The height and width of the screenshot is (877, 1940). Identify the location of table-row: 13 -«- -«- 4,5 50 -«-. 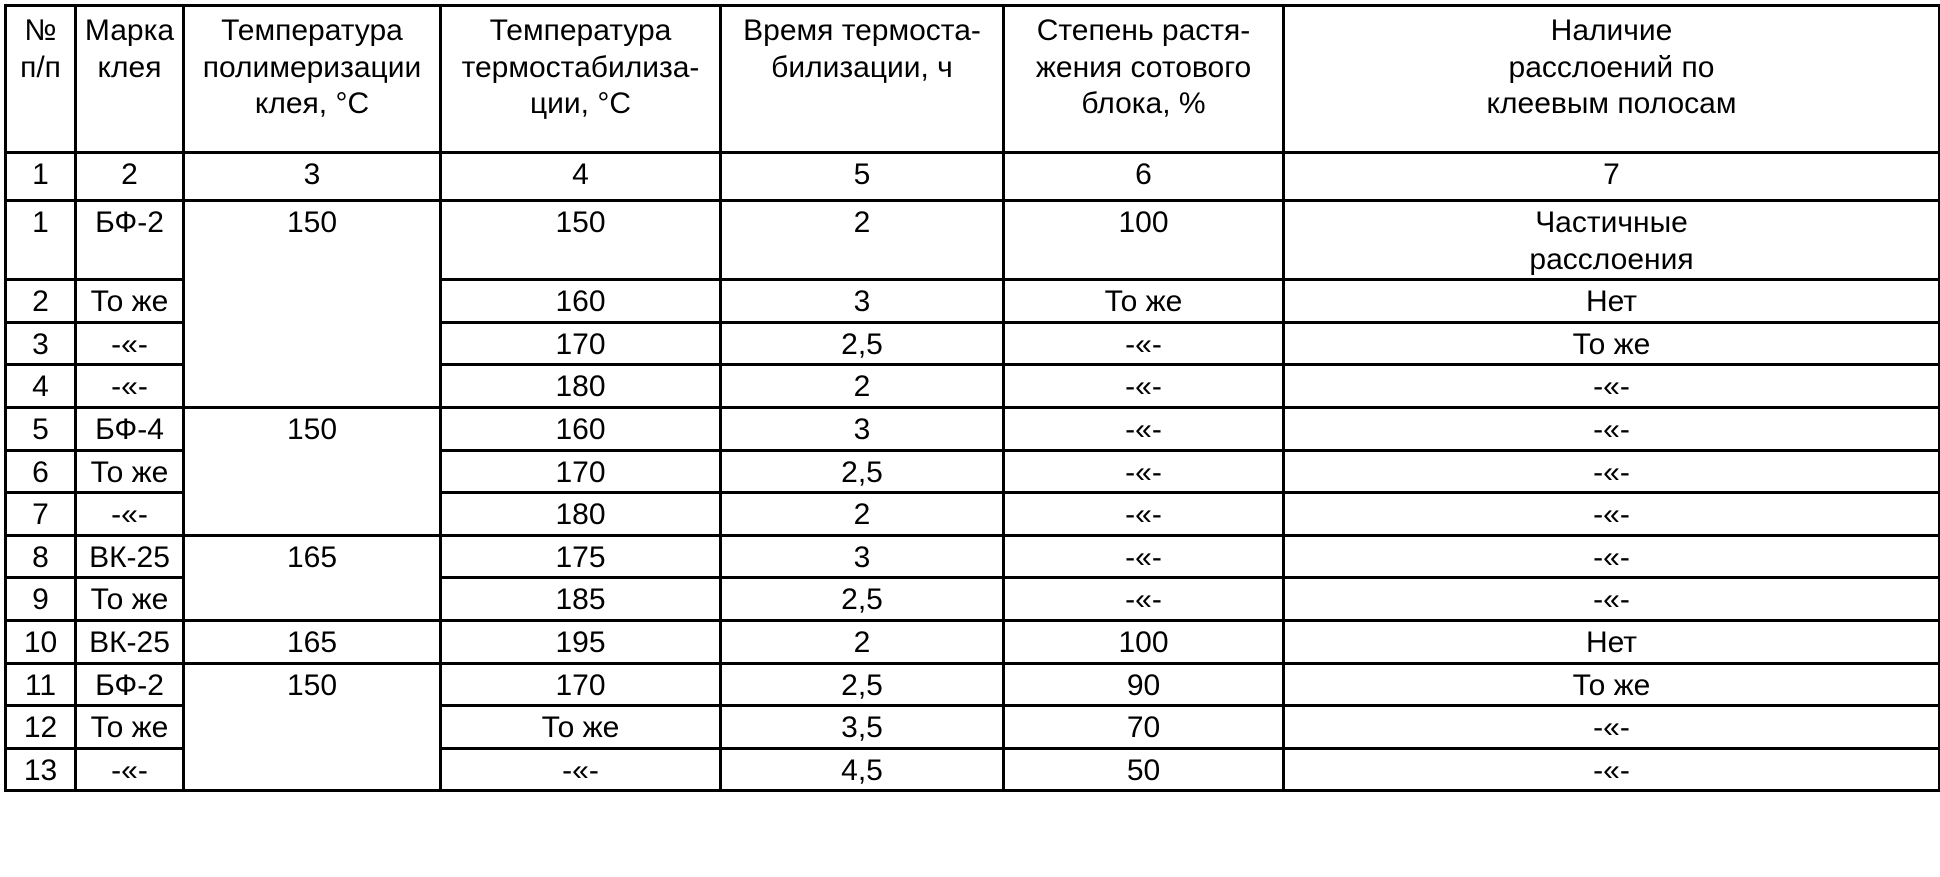
(972, 769).